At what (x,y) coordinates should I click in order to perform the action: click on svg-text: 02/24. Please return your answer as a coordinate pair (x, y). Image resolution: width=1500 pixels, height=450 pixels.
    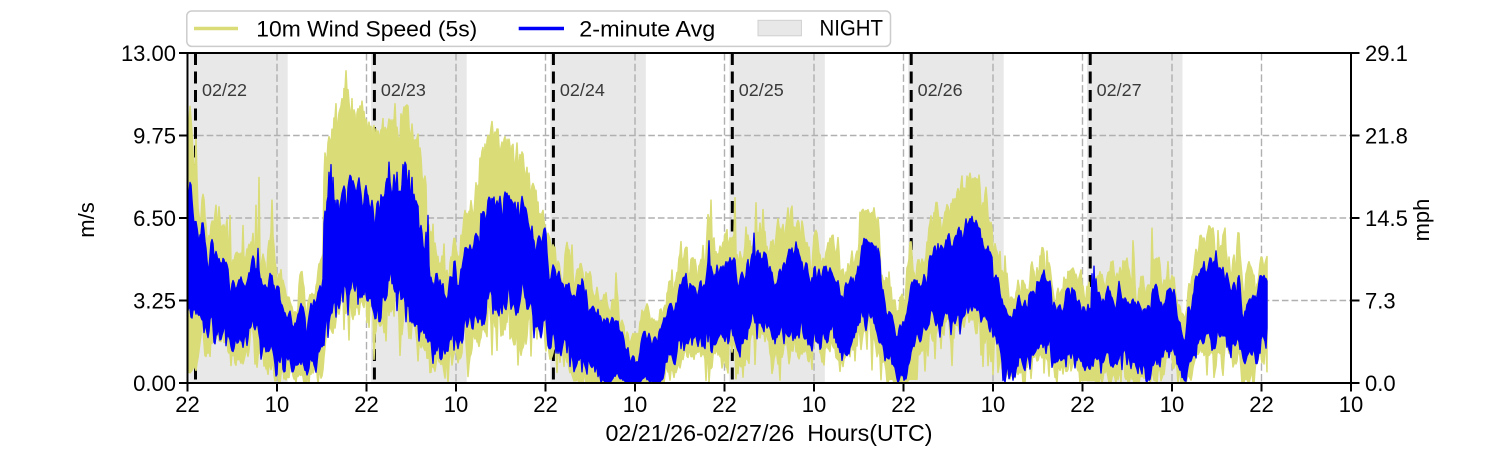
    Looking at the image, I should click on (582, 90).